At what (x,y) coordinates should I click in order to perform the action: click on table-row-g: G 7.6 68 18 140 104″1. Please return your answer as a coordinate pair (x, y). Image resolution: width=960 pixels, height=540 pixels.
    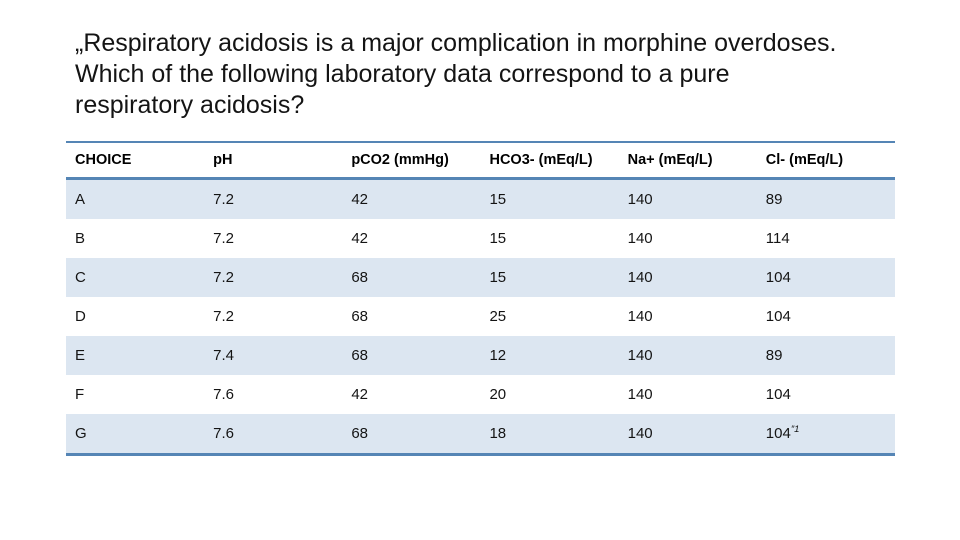
    Looking at the image, I should click on (480, 435).